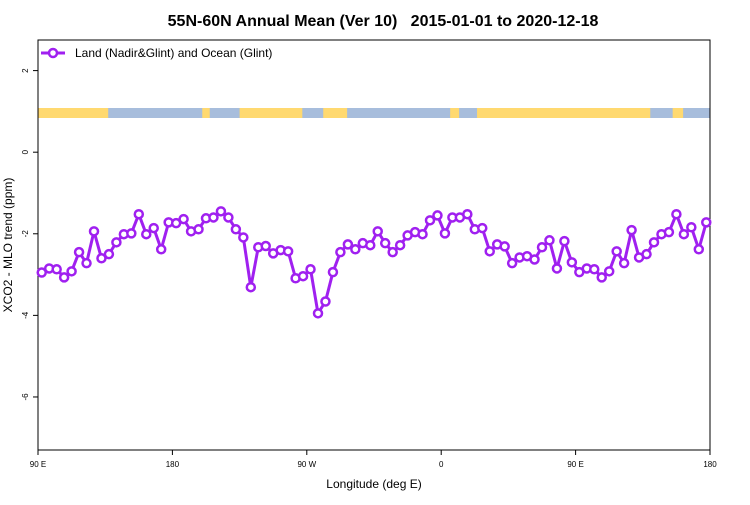 The width and height of the screenshot is (750, 505). What do you see at coordinates (25, 315) in the screenshot?
I see `y-tick-label: -4` at bounding box center [25, 315].